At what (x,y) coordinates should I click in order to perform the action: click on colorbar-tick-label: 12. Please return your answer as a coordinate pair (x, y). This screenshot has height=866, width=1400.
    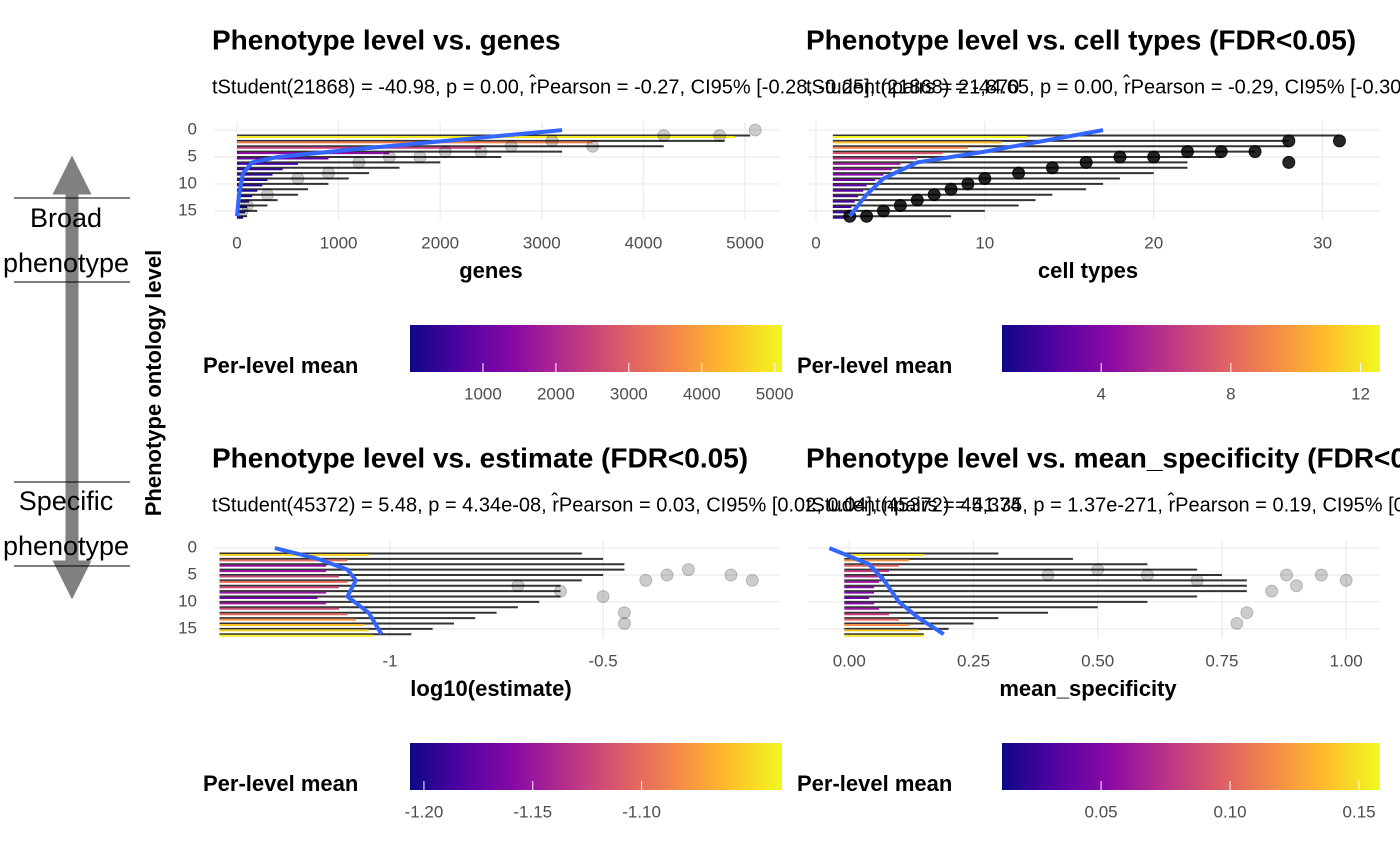
    Looking at the image, I should click on (1360, 393).